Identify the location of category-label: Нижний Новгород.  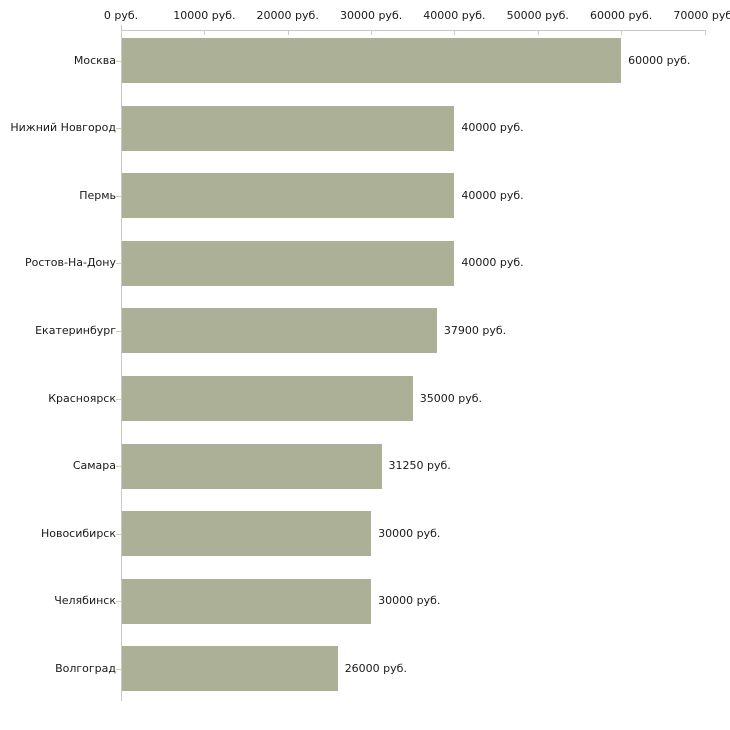
(63, 128).